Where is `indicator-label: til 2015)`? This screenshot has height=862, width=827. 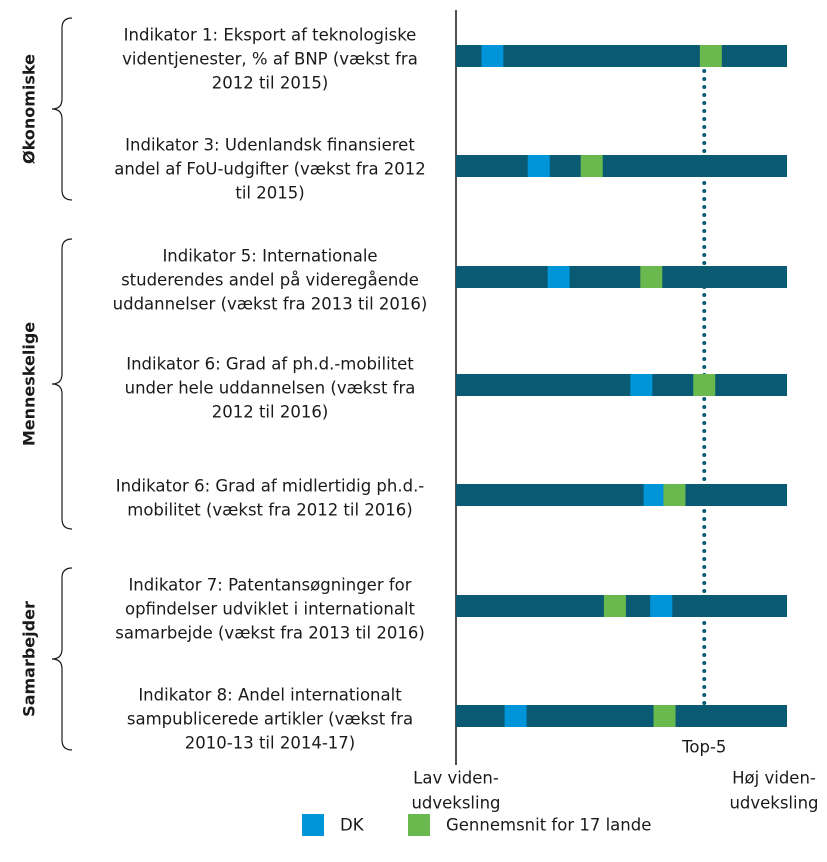 indicator-label: til 2015) is located at coordinates (269, 193).